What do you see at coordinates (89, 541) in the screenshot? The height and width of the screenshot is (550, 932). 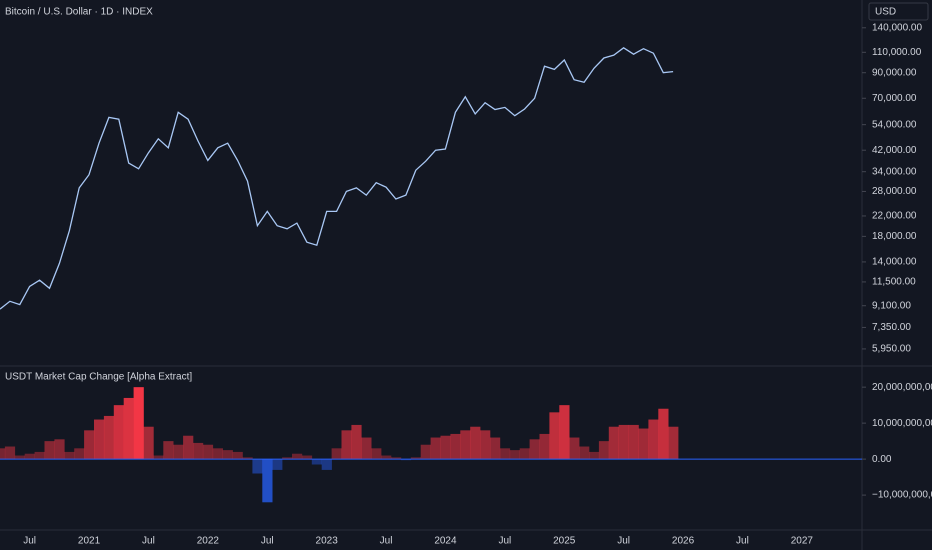 I see `x-tick-label: 2021` at bounding box center [89, 541].